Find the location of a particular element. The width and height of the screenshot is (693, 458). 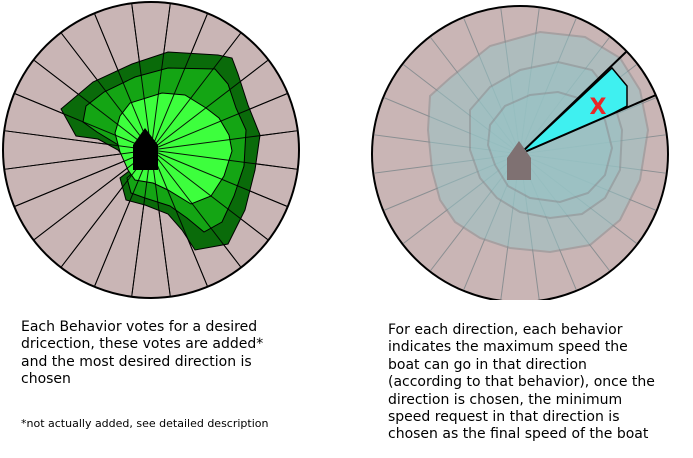

vote-layer-inner is located at coordinates (173, 148).